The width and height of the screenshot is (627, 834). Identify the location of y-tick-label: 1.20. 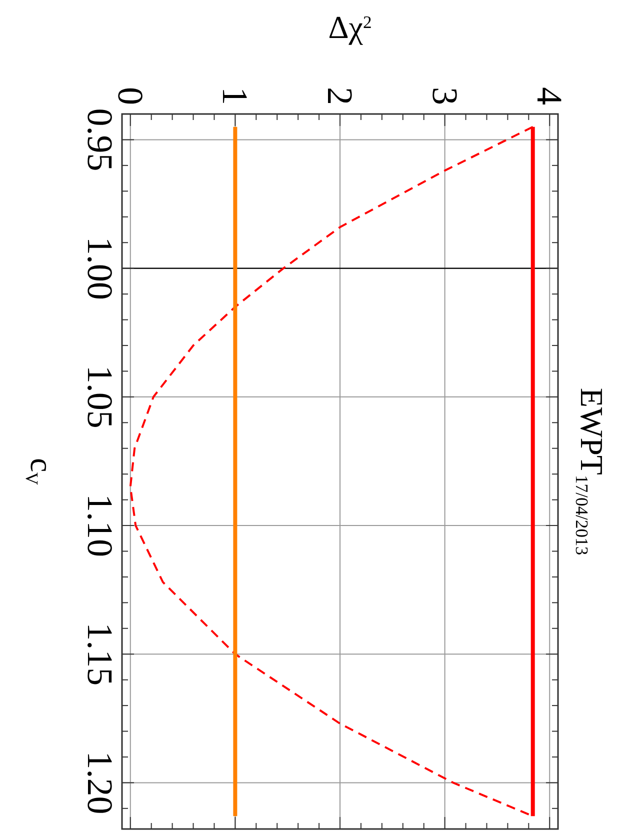
(100, 782).